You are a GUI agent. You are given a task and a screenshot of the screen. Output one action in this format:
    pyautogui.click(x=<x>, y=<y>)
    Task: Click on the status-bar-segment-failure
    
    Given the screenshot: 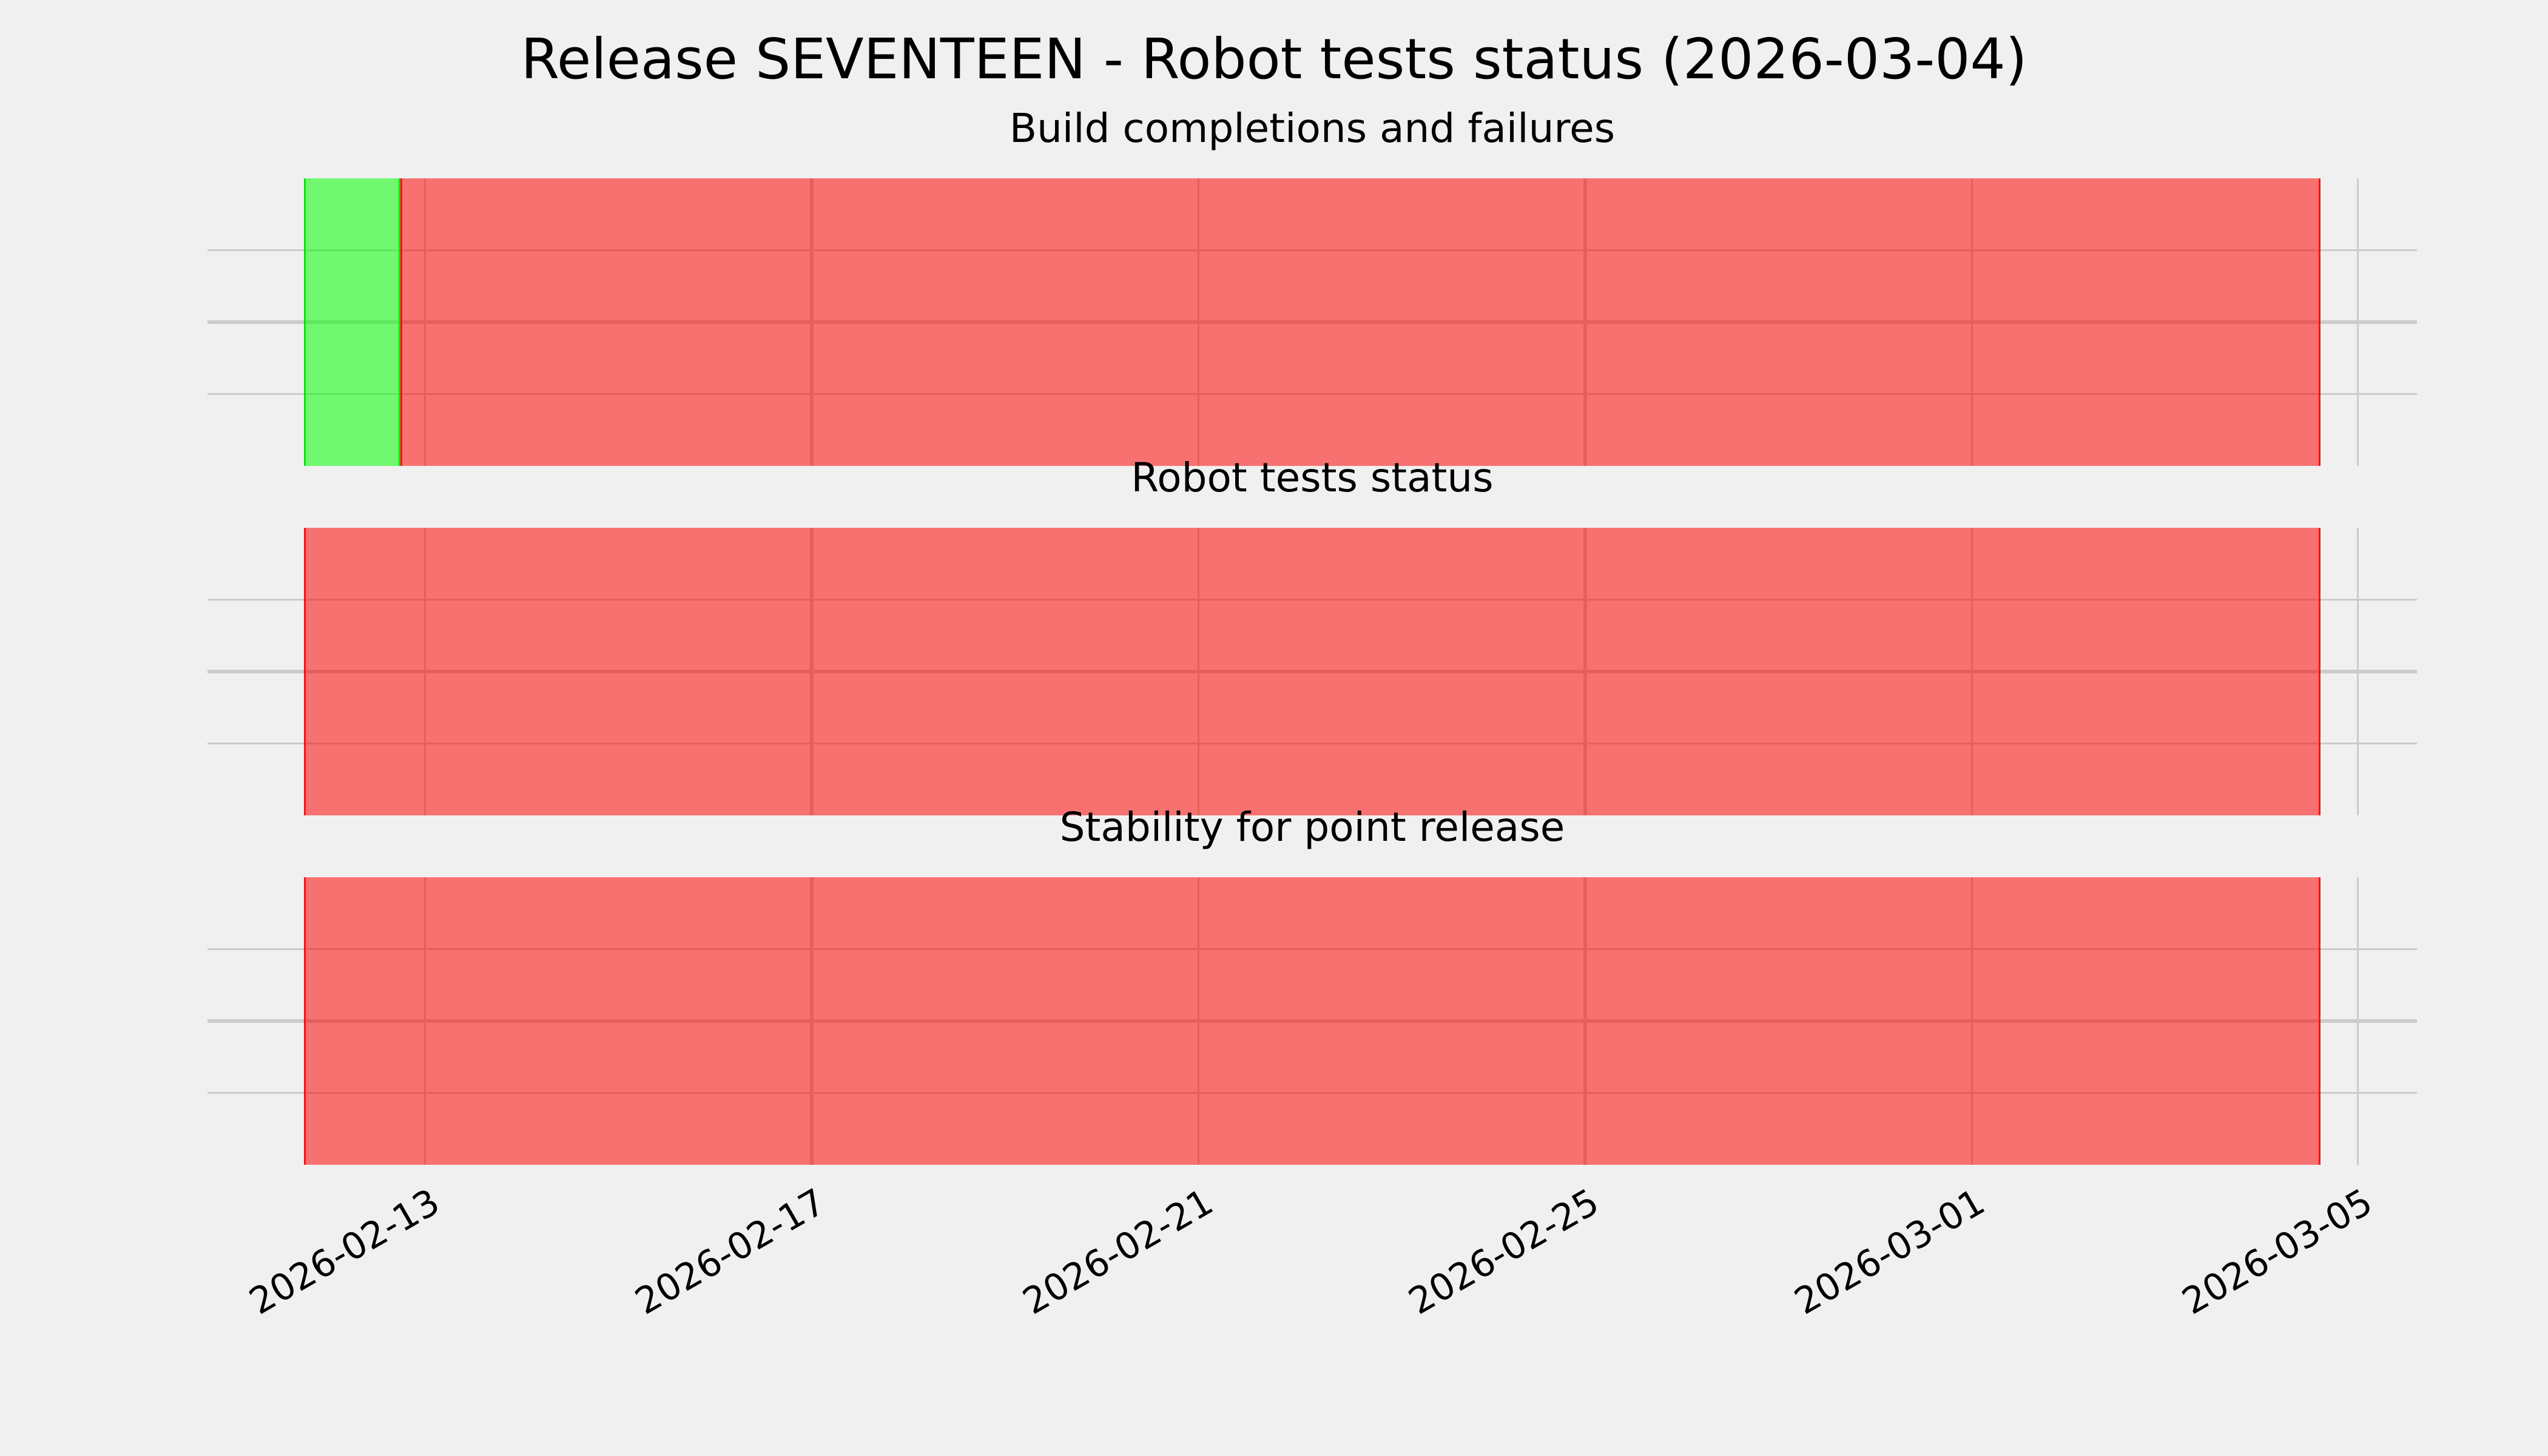 What is the action you would take?
    pyautogui.click(x=1360, y=321)
    